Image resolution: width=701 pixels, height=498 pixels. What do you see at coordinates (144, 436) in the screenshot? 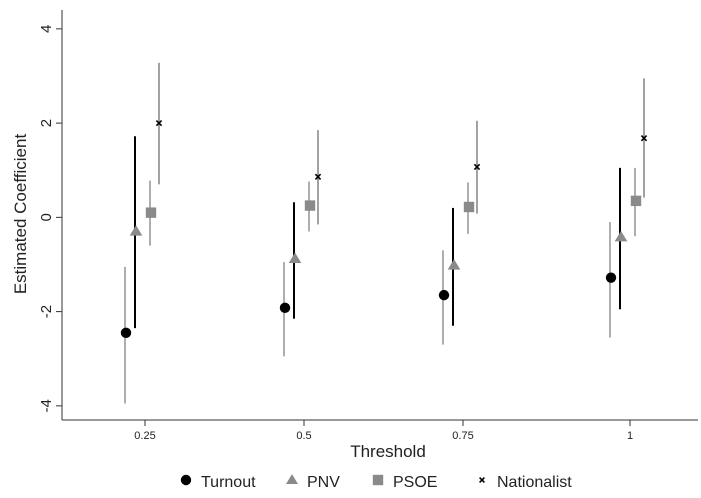
I see `x-tick-label: 0.25` at bounding box center [144, 436].